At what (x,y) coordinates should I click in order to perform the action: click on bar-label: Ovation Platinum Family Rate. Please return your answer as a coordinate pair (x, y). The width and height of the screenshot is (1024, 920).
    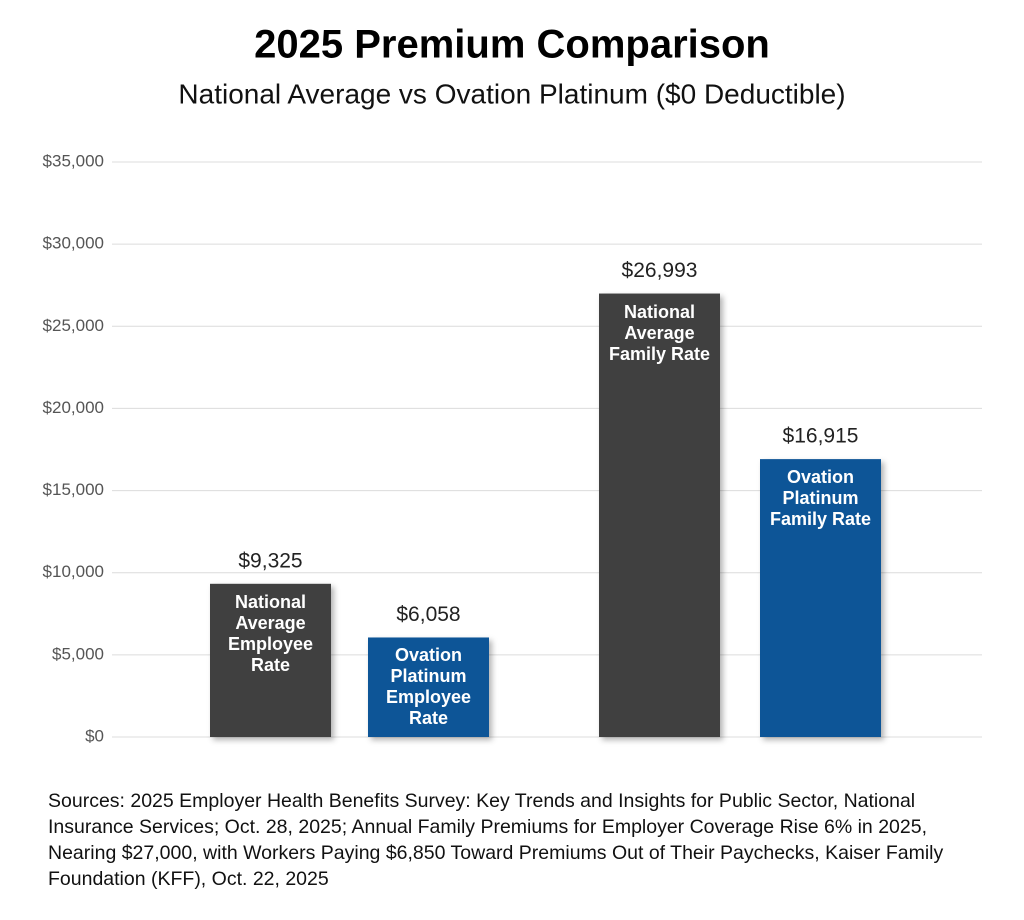
    Looking at the image, I should click on (820, 498).